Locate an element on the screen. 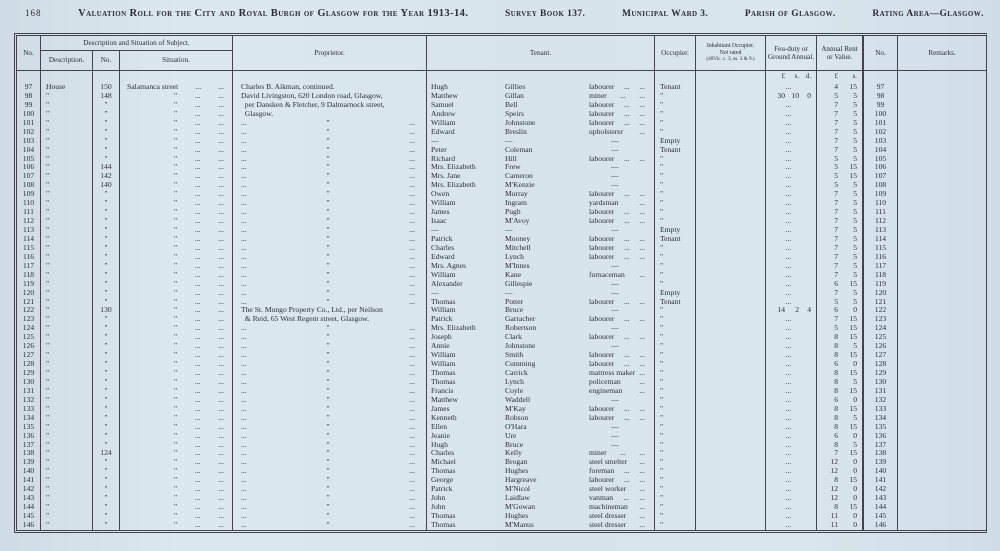  tenant-surname: Murray is located at coordinates (516, 194).